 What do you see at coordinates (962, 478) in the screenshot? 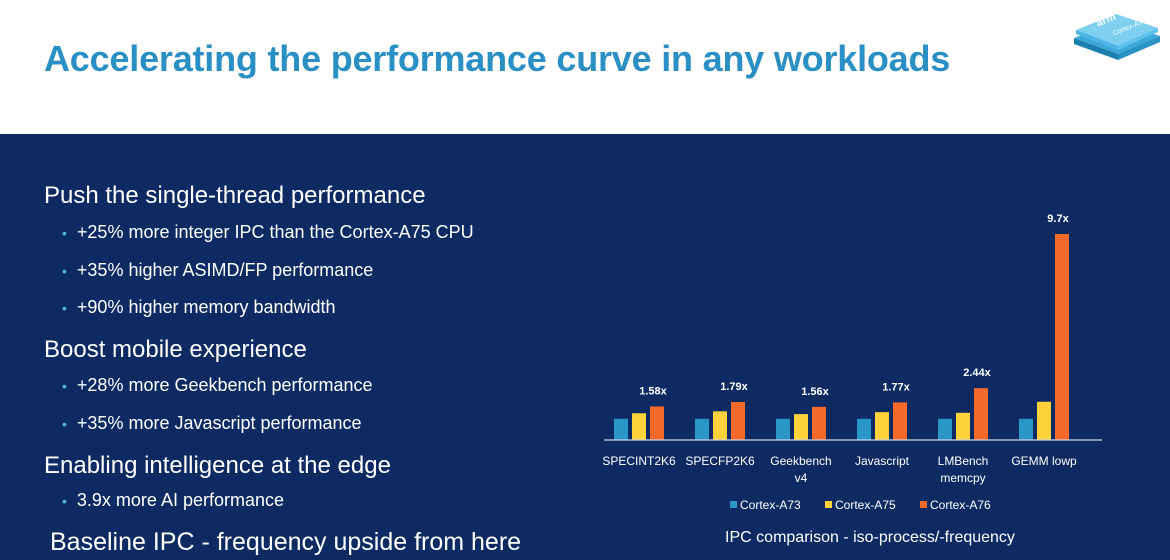
I see `x-tick-label: memcpy` at bounding box center [962, 478].